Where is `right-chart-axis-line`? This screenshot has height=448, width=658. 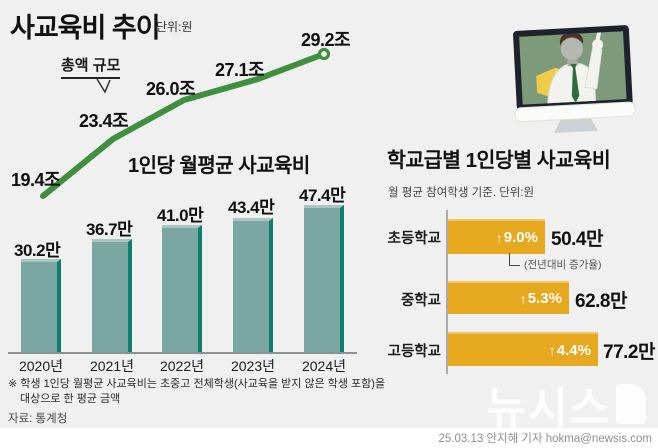
right-chart-axis-line is located at coordinates (447, 292).